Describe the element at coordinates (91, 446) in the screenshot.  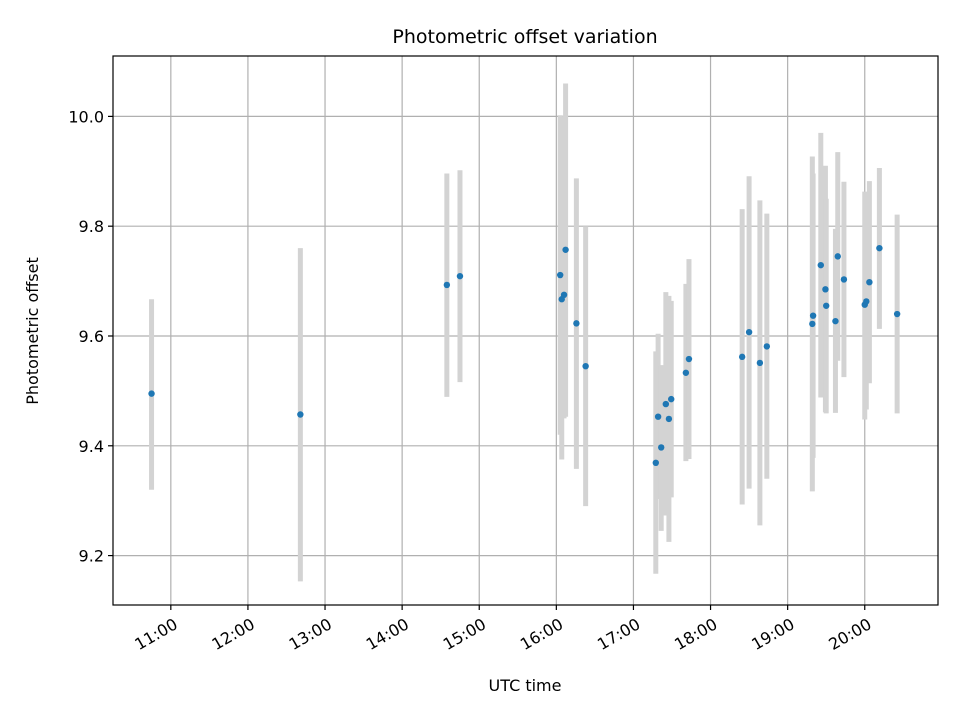
I see `y-tick-label: 9.4` at that location.